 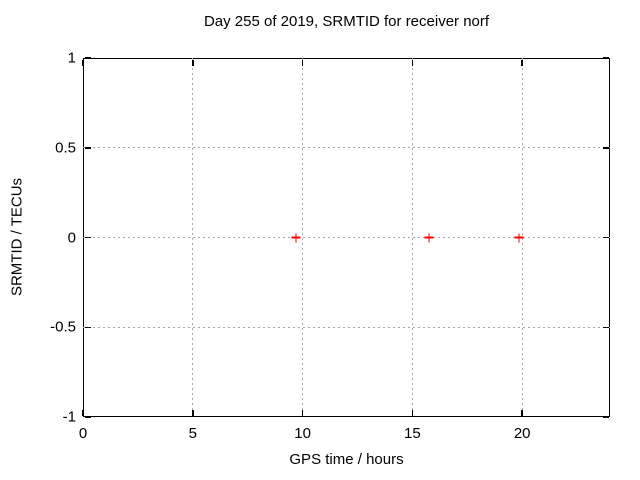 I want to click on y-tick-label: -1, so click(x=69, y=417).